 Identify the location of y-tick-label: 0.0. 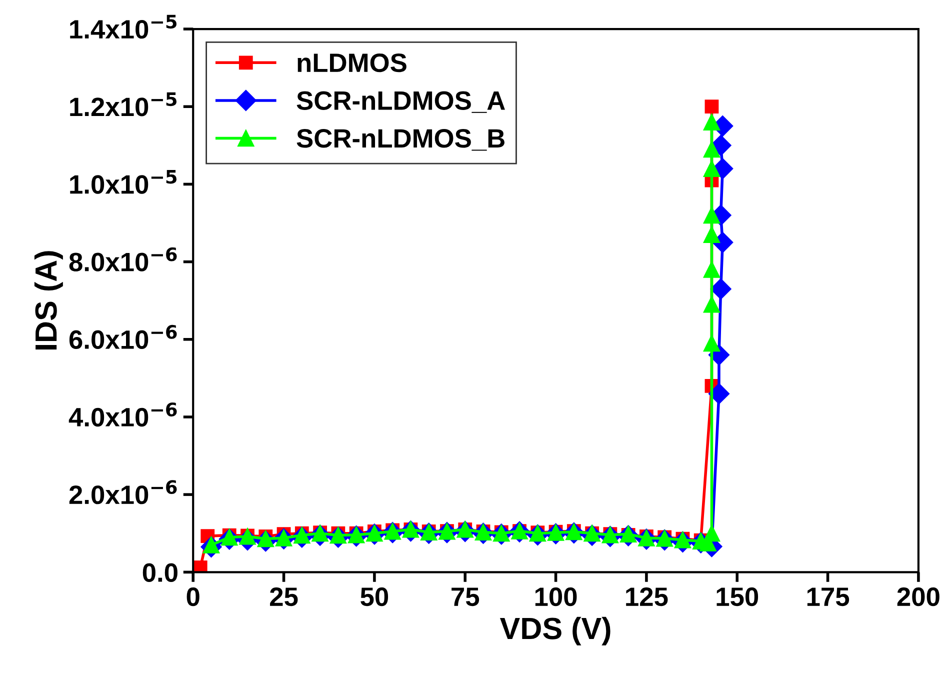
(160, 572).